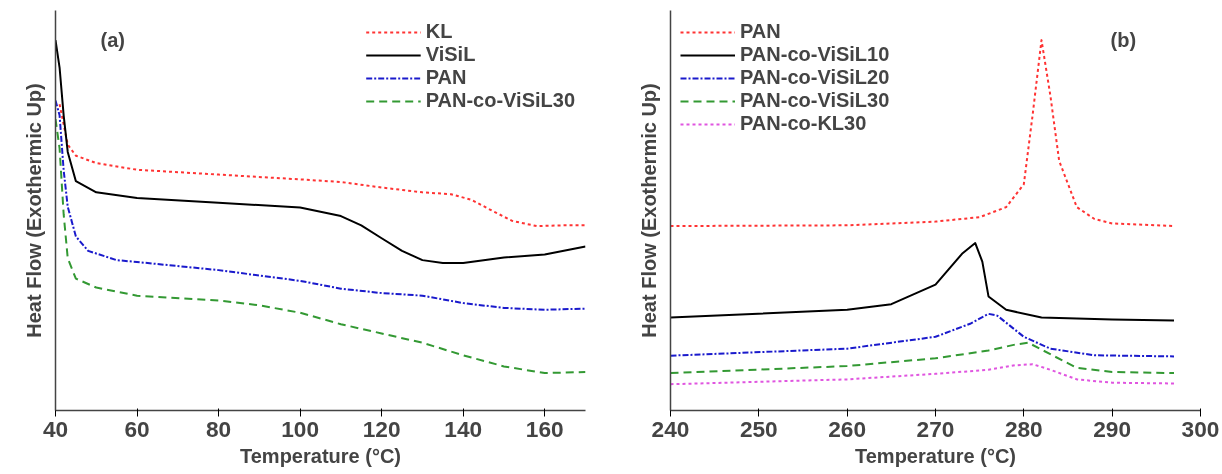 This screenshot has height=474, width=1222. I want to click on legend-label: KL, so click(439, 31).